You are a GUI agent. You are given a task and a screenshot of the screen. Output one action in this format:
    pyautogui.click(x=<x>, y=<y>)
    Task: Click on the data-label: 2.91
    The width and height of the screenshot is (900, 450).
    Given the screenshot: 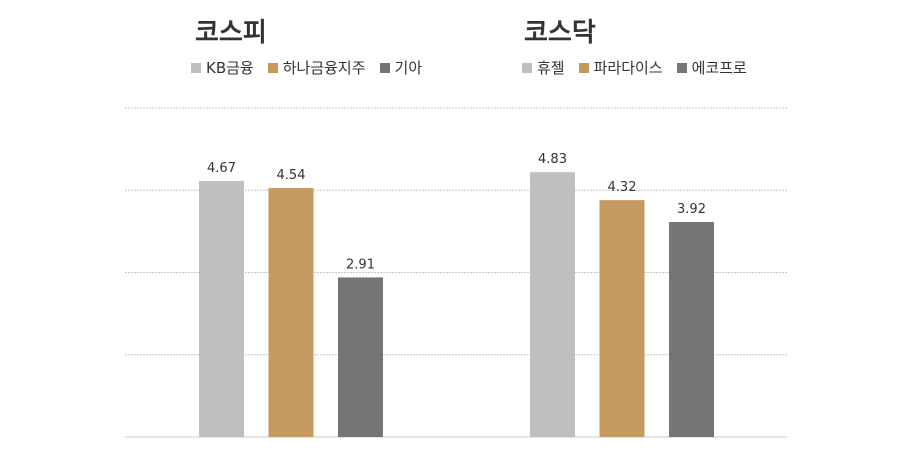 What is the action you would take?
    pyautogui.click(x=360, y=264)
    